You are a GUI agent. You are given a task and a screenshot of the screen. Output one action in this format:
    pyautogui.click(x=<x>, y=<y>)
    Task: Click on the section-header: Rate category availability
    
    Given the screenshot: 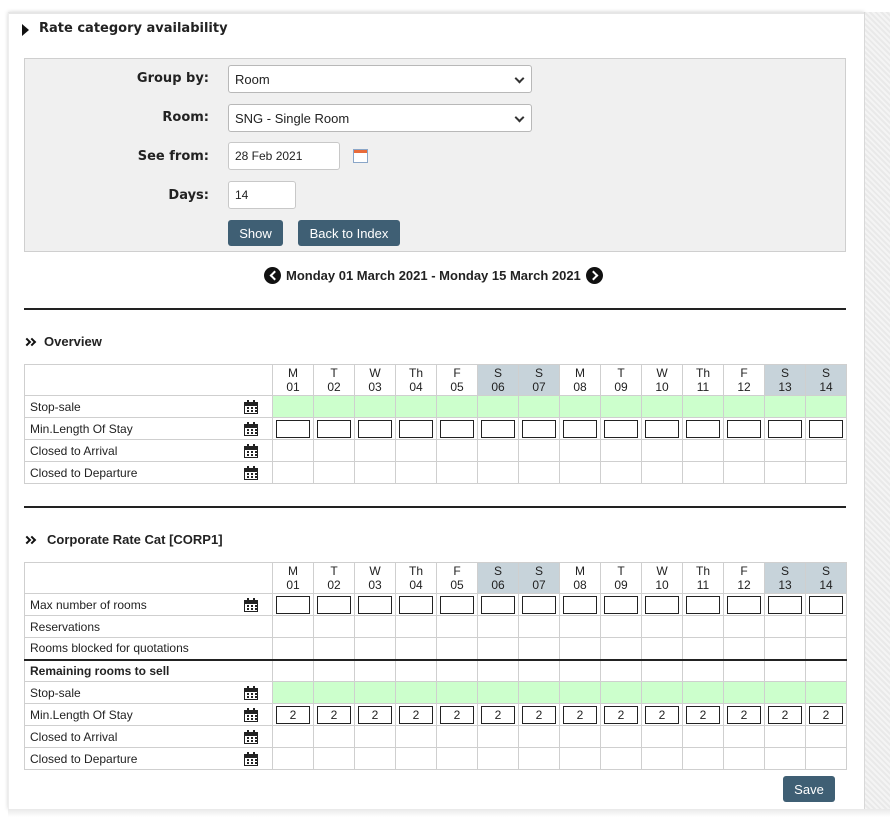 What is the action you would take?
    pyautogui.click(x=125, y=28)
    